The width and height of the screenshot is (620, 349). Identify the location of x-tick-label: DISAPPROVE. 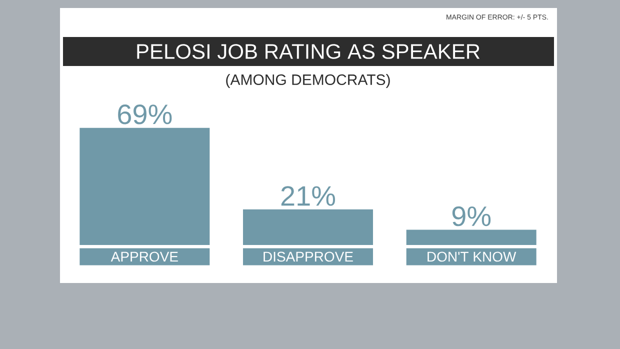
(308, 257).